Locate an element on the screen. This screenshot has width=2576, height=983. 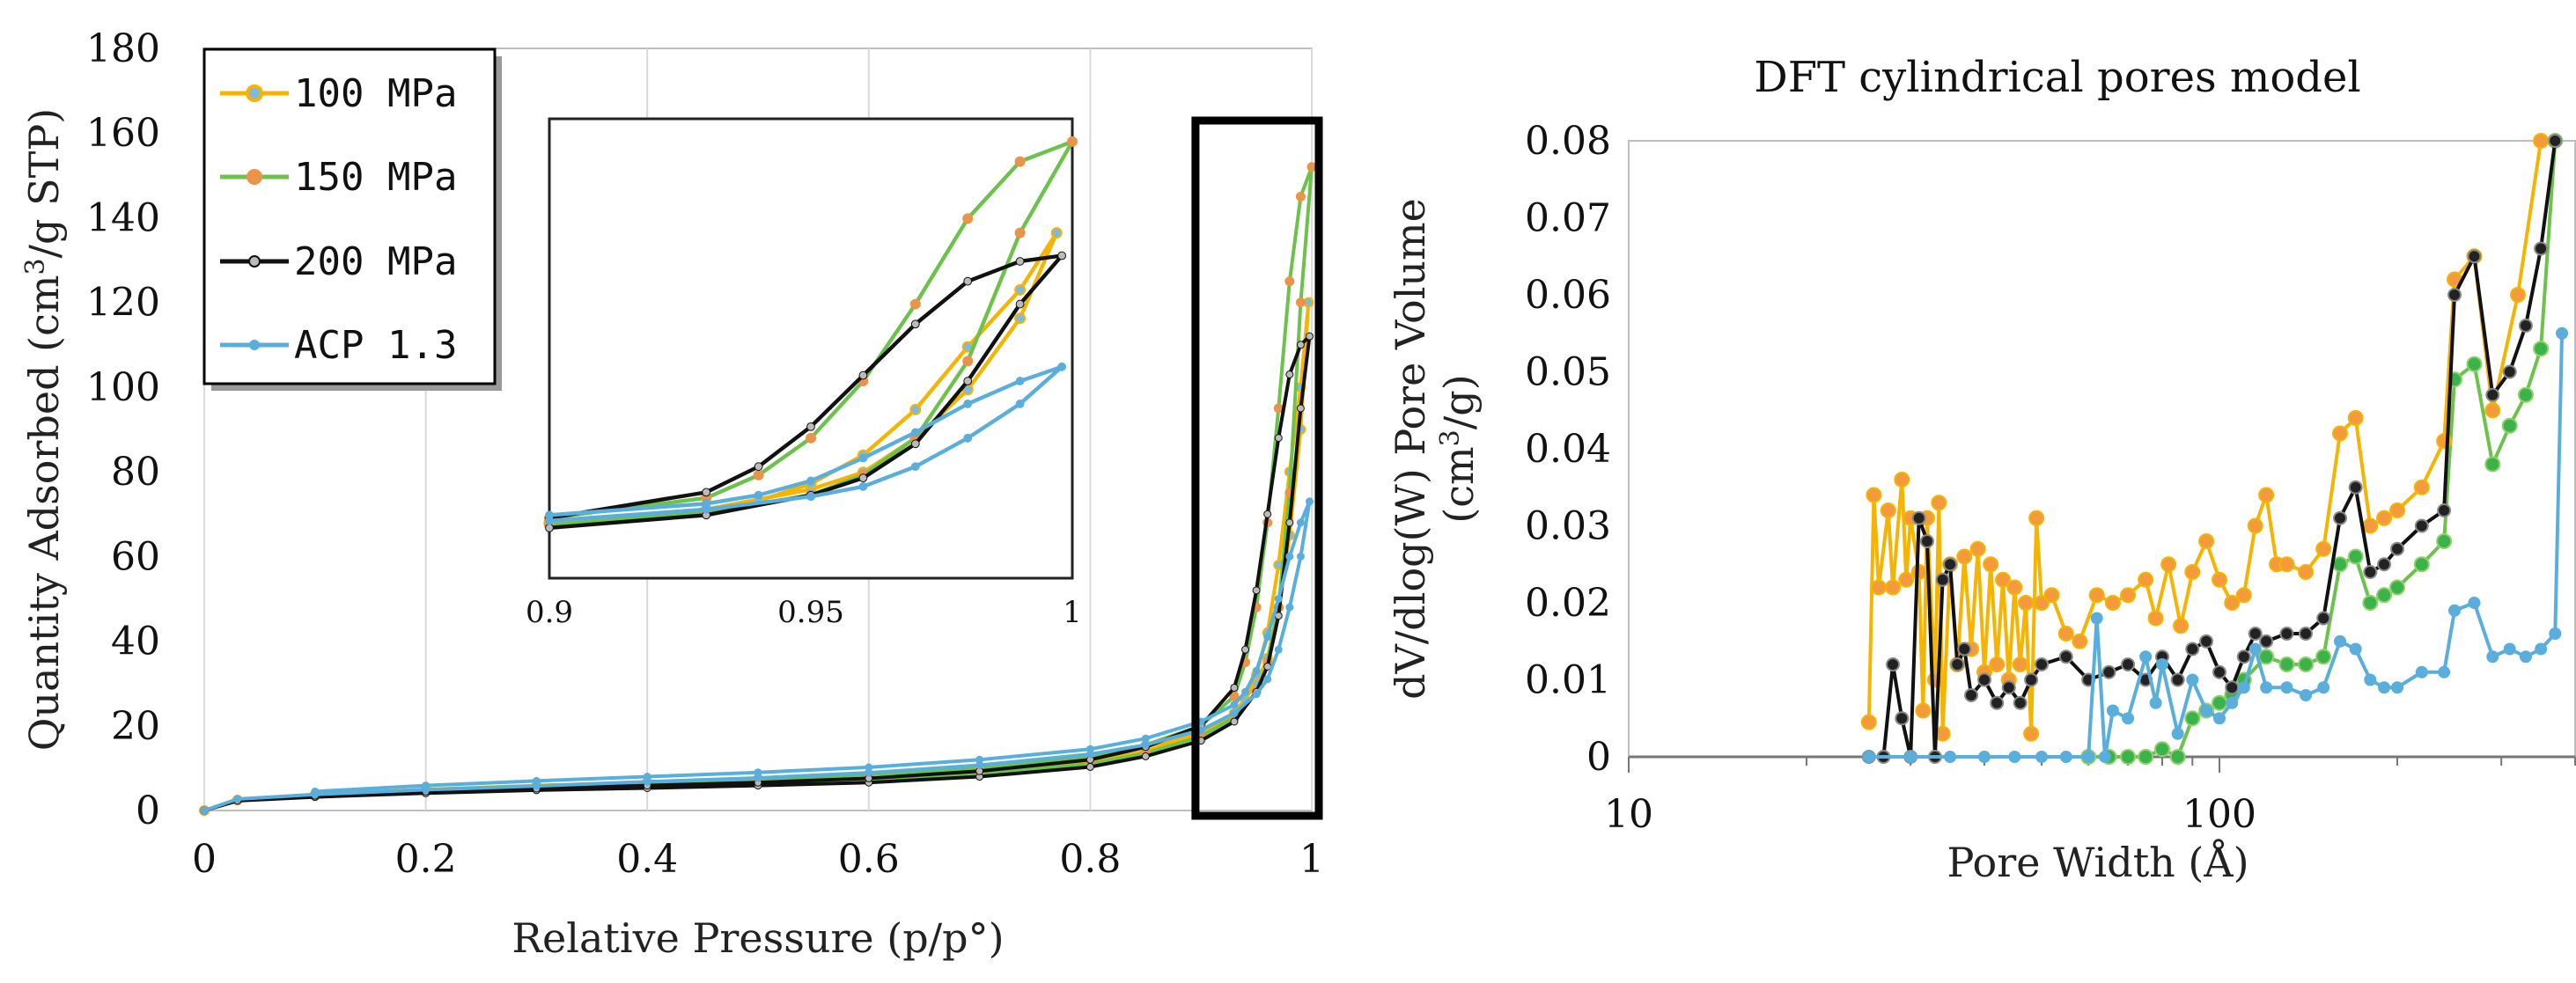
isotherm-x-tick-label: 0 is located at coordinates (205, 859).